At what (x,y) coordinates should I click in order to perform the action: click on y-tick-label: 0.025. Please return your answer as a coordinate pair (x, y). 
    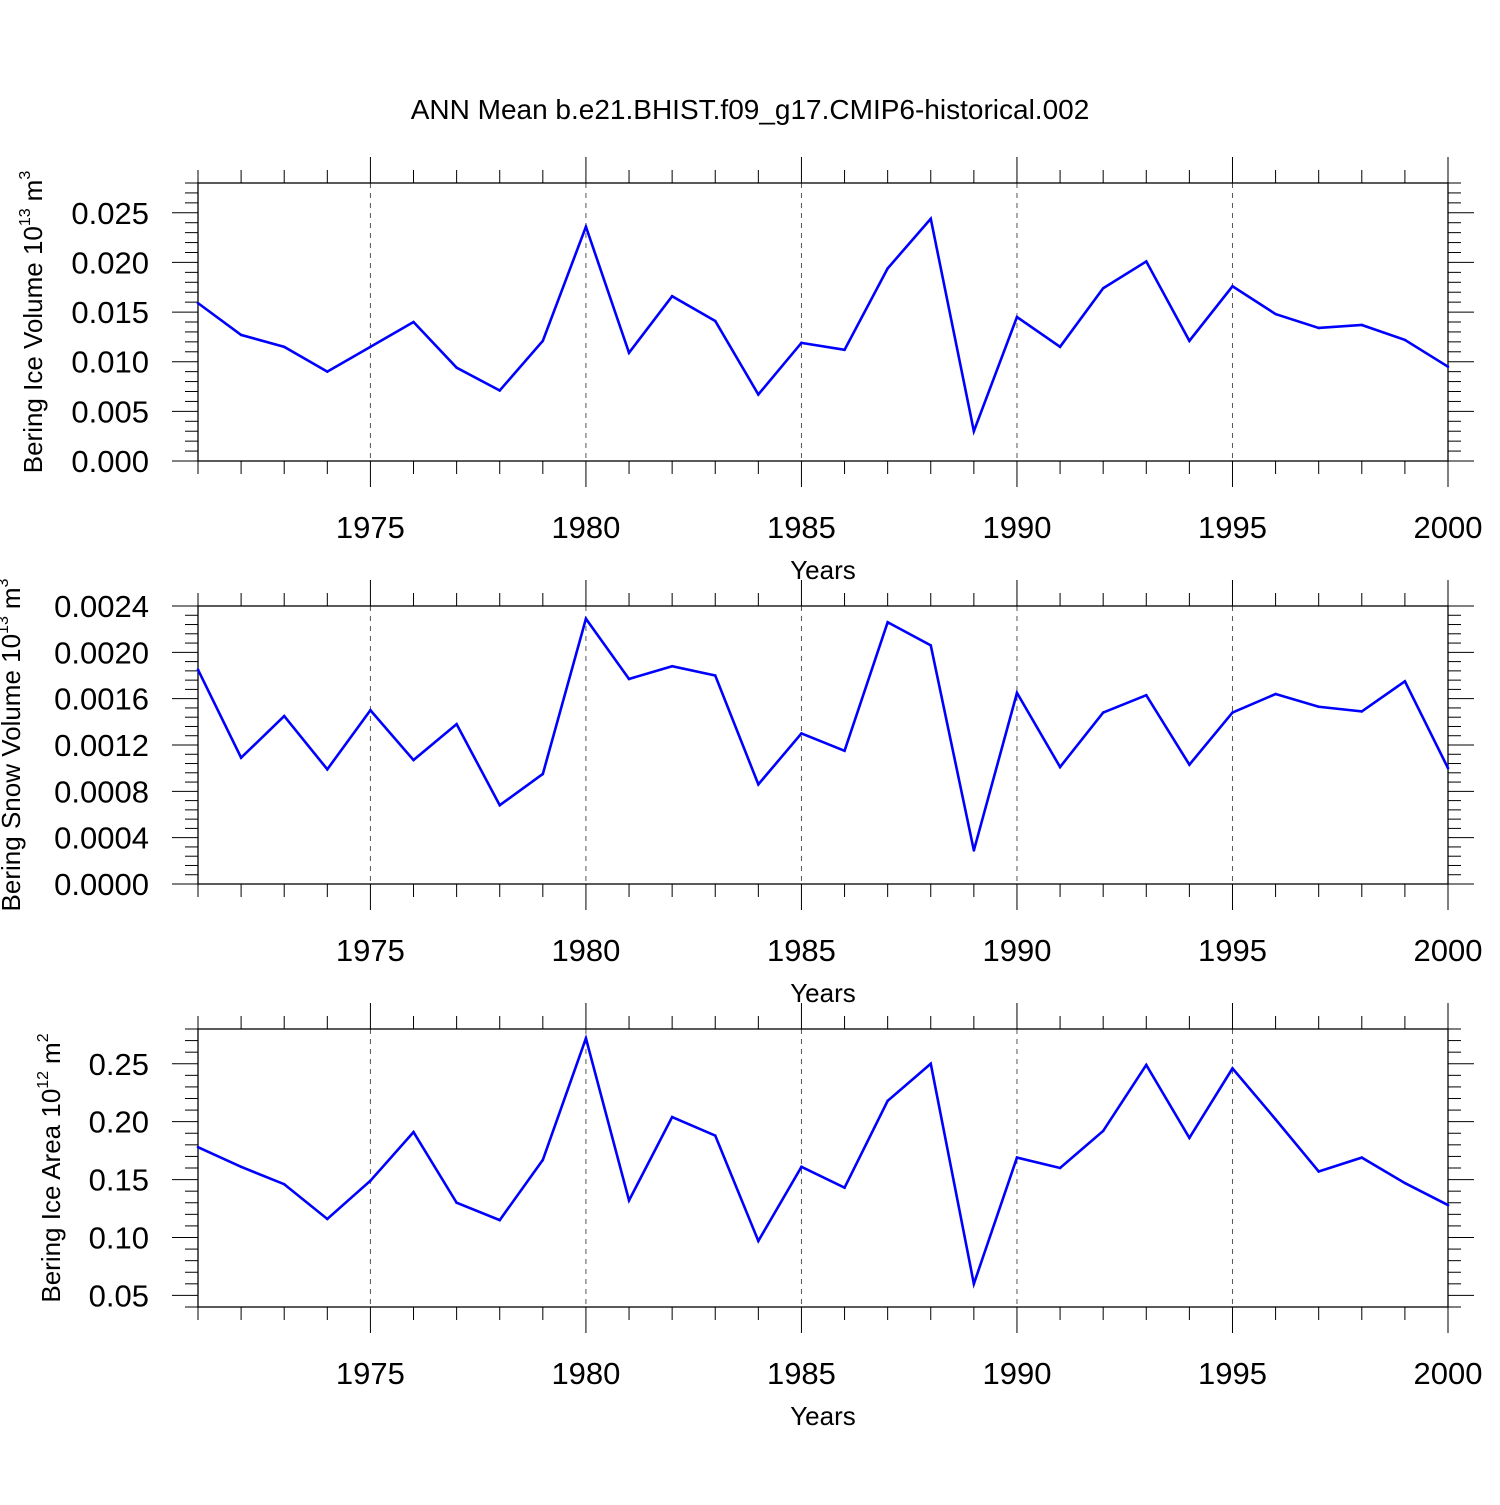
    Looking at the image, I should click on (110, 213).